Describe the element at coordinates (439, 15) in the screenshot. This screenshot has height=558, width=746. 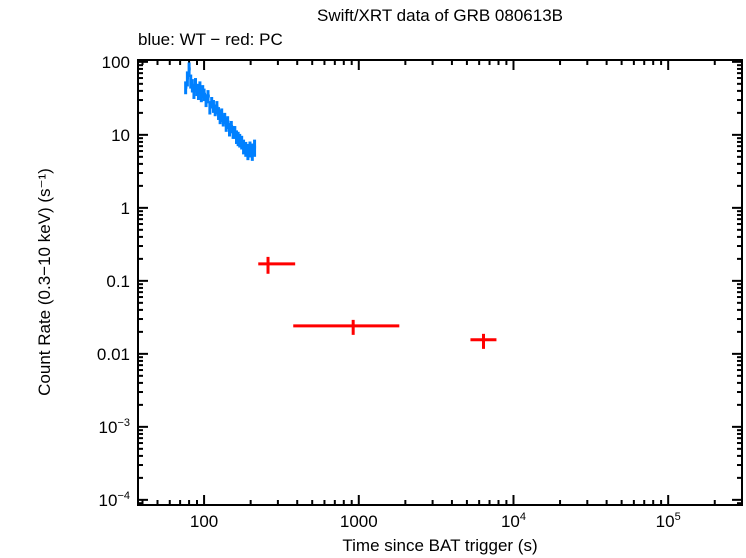
I see `chart-title: Swift/XRT data of GRB 080613B` at that location.